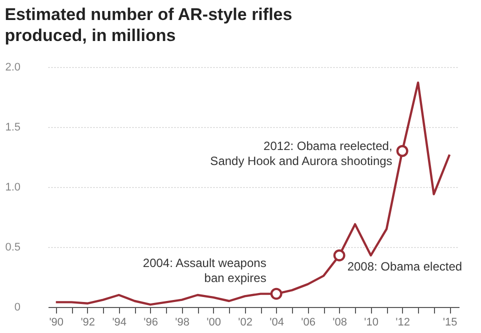 This screenshot has width=481, height=333. I want to click on x-tick-label: '10, so click(371, 322).